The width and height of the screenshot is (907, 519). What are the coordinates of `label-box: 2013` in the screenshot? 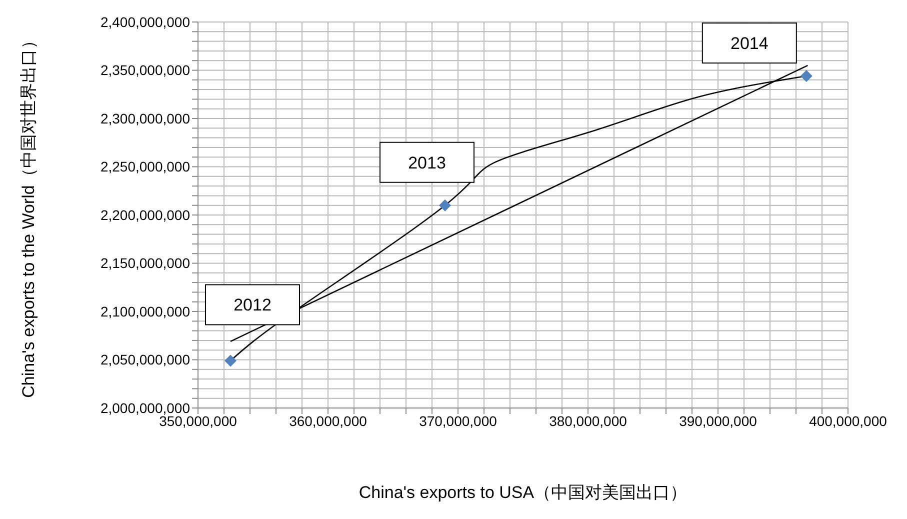 It's located at (427, 162).